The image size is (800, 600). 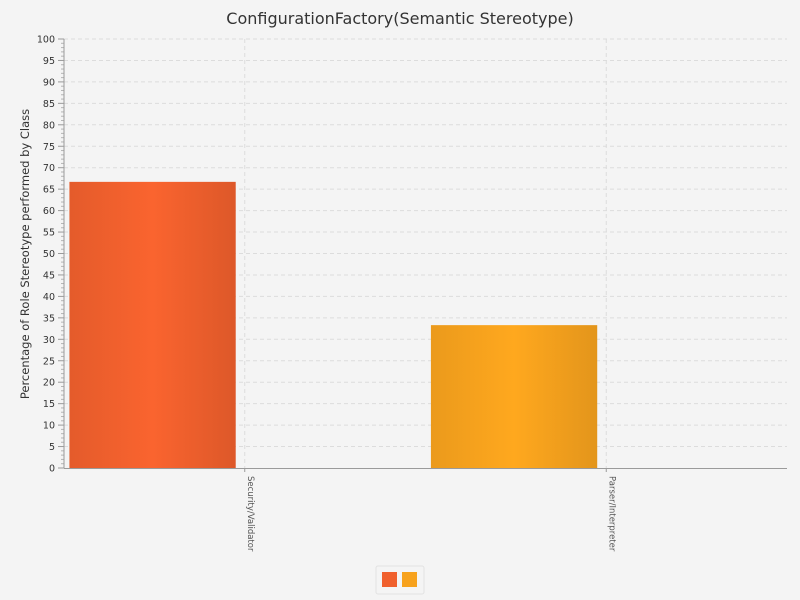 What do you see at coordinates (49, 383) in the screenshot?
I see `y-tick-label: 20` at bounding box center [49, 383].